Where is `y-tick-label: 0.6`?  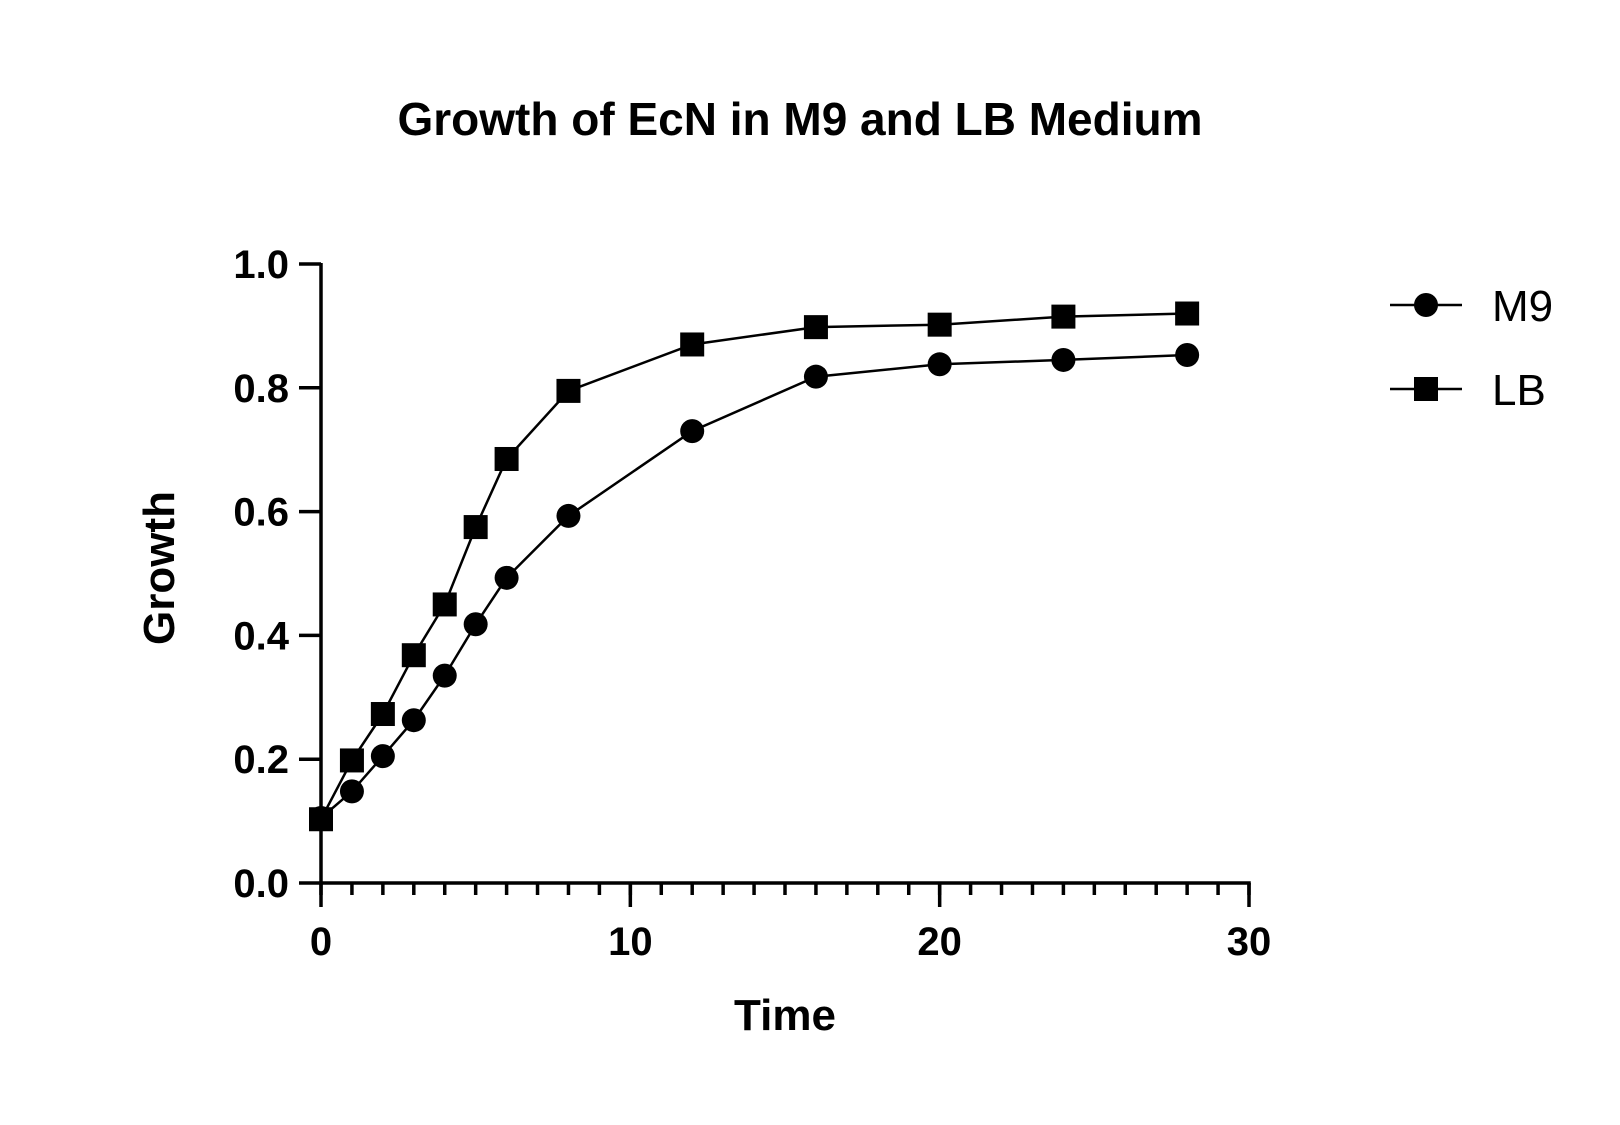
y-tick-label: 0.6 is located at coordinates (261, 513).